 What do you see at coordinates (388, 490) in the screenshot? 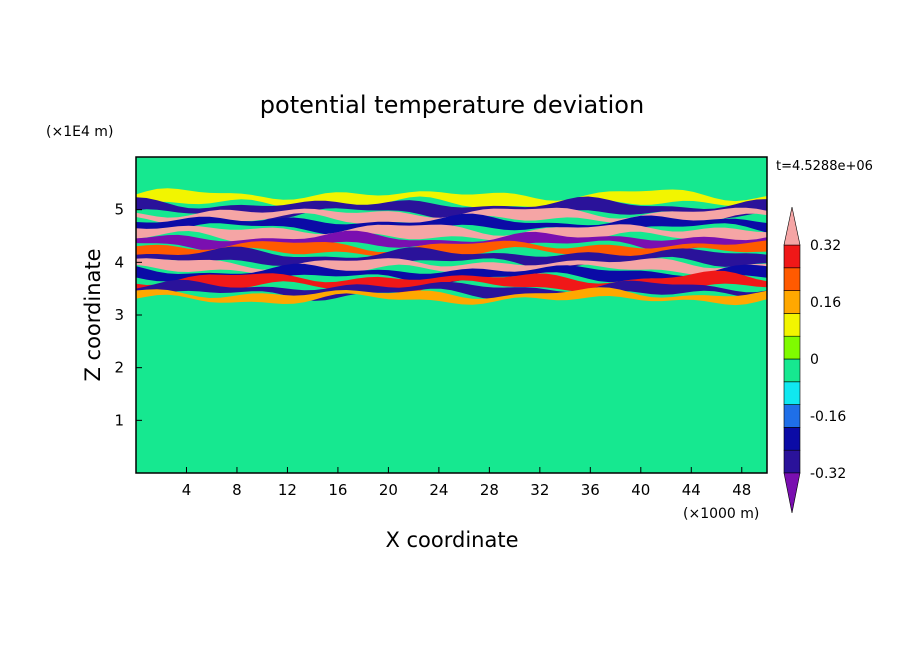
I see `x-tick-label: 20` at bounding box center [388, 490].